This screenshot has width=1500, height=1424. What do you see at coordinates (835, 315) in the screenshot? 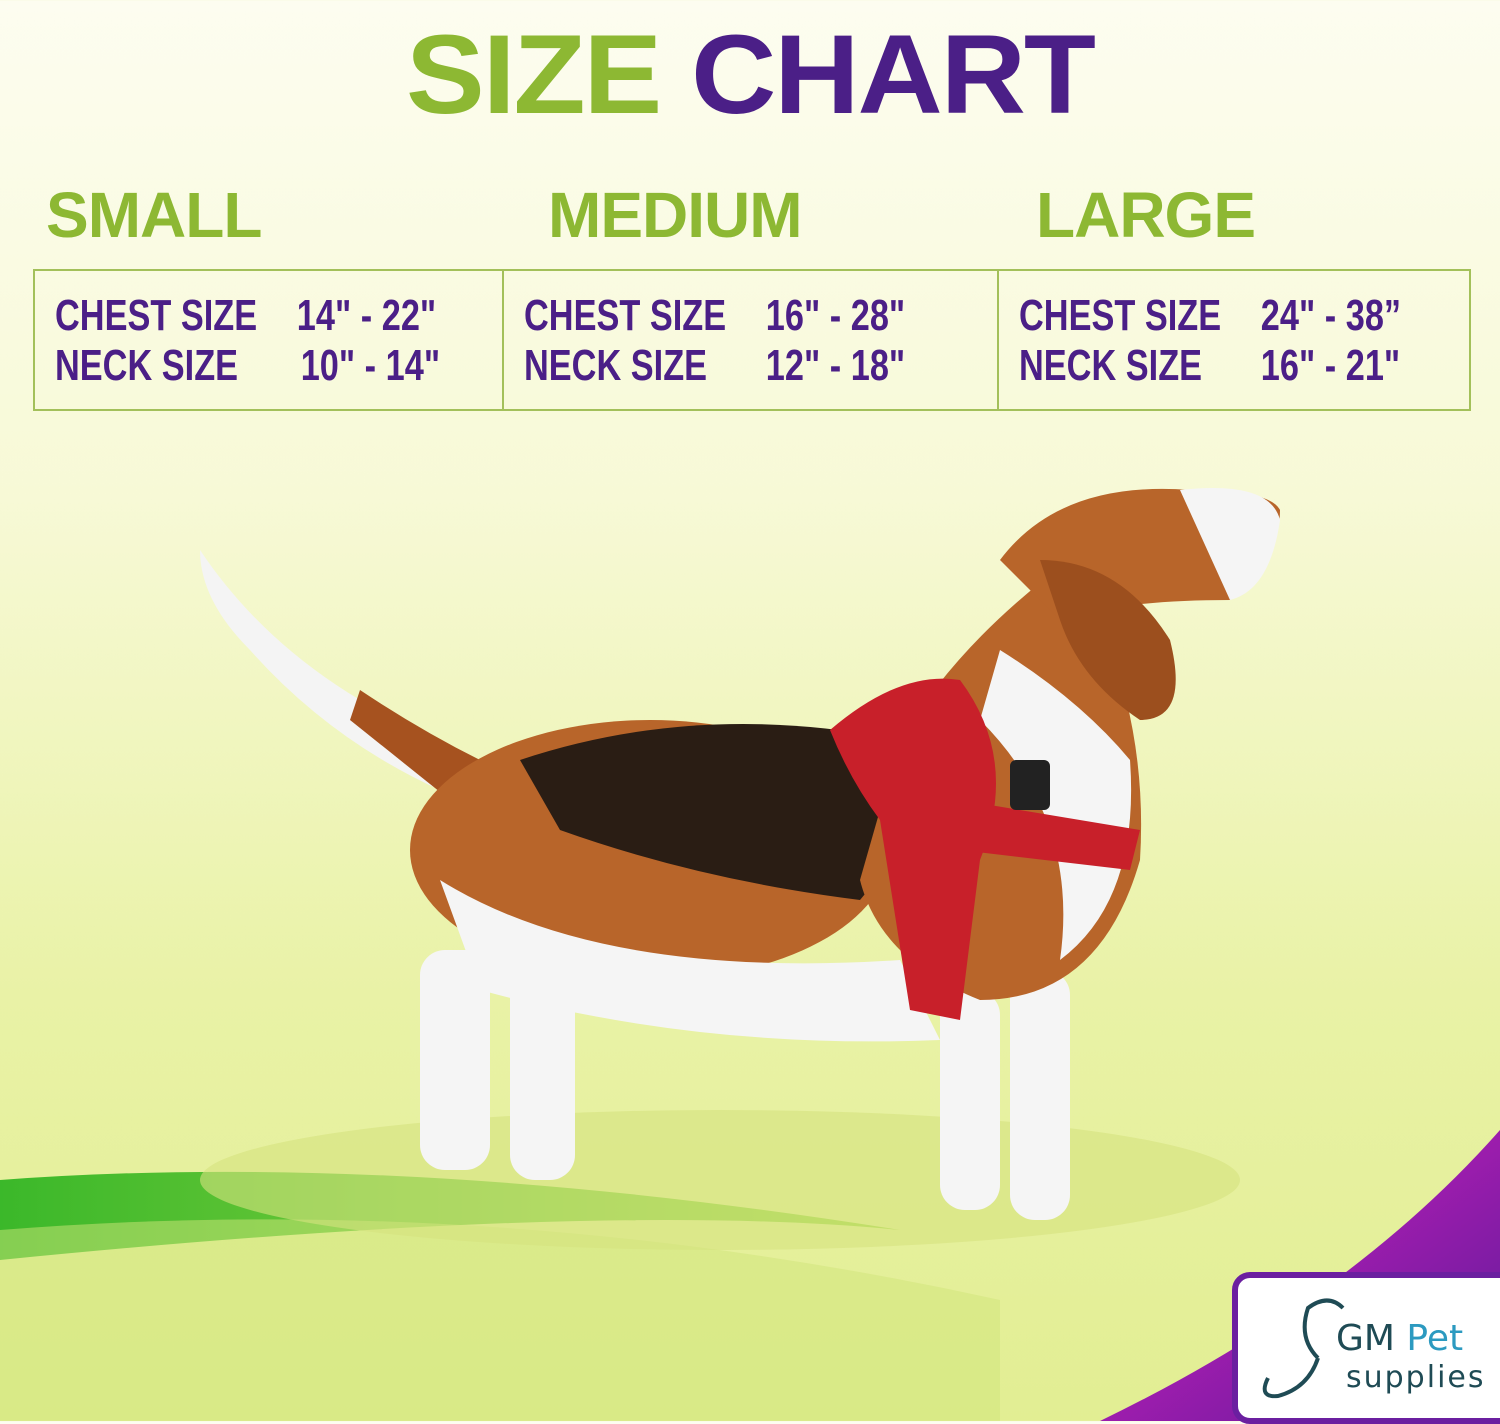
I see `value: 16" - 28"` at bounding box center [835, 315].